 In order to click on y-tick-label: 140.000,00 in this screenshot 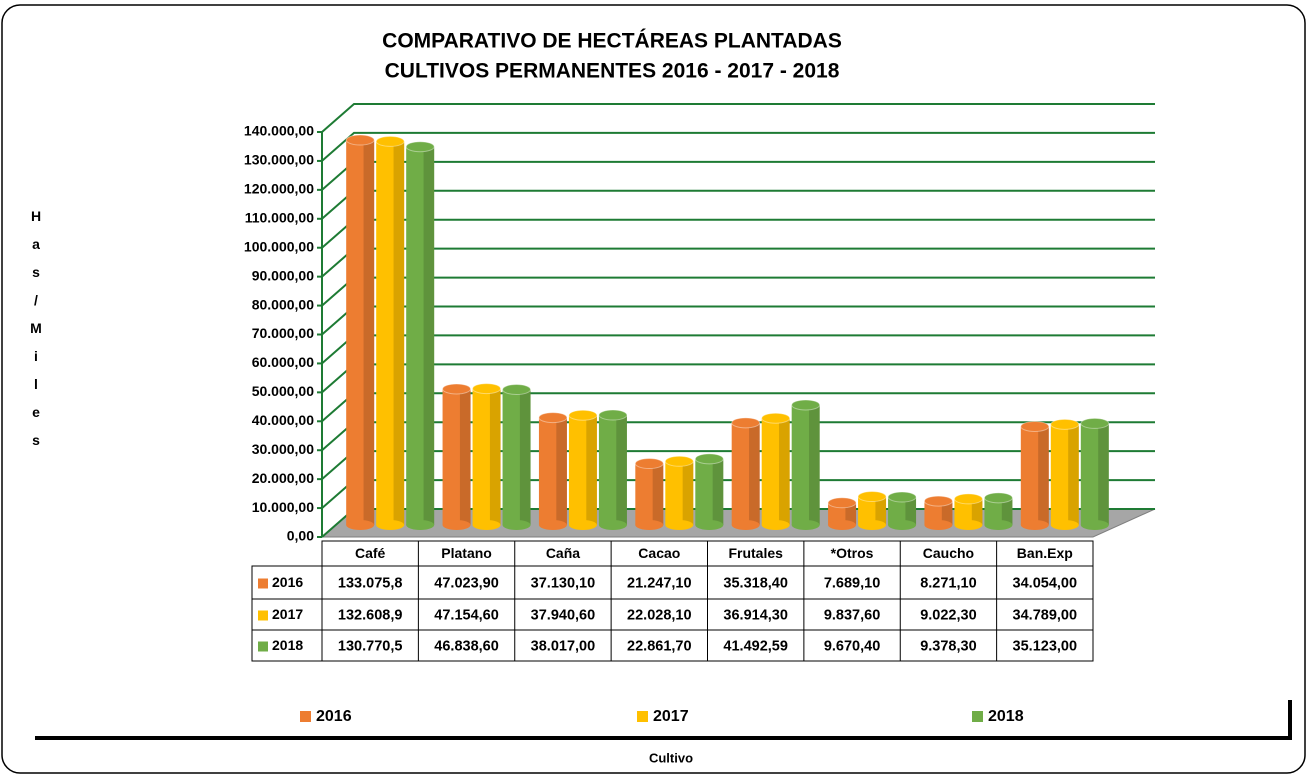, I will do `click(279, 131)`.